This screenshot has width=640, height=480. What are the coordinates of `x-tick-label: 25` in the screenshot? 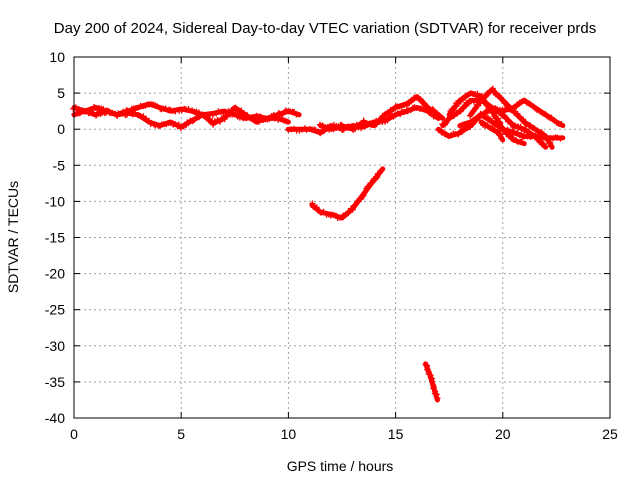 It's located at (610, 434).